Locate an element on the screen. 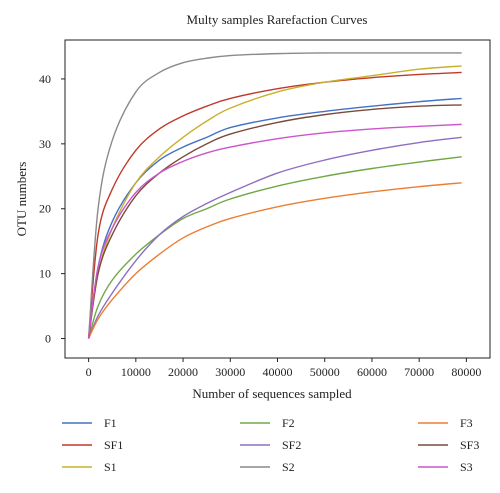 The height and width of the screenshot is (493, 500). legend-label: F3 is located at coordinates (466, 423).